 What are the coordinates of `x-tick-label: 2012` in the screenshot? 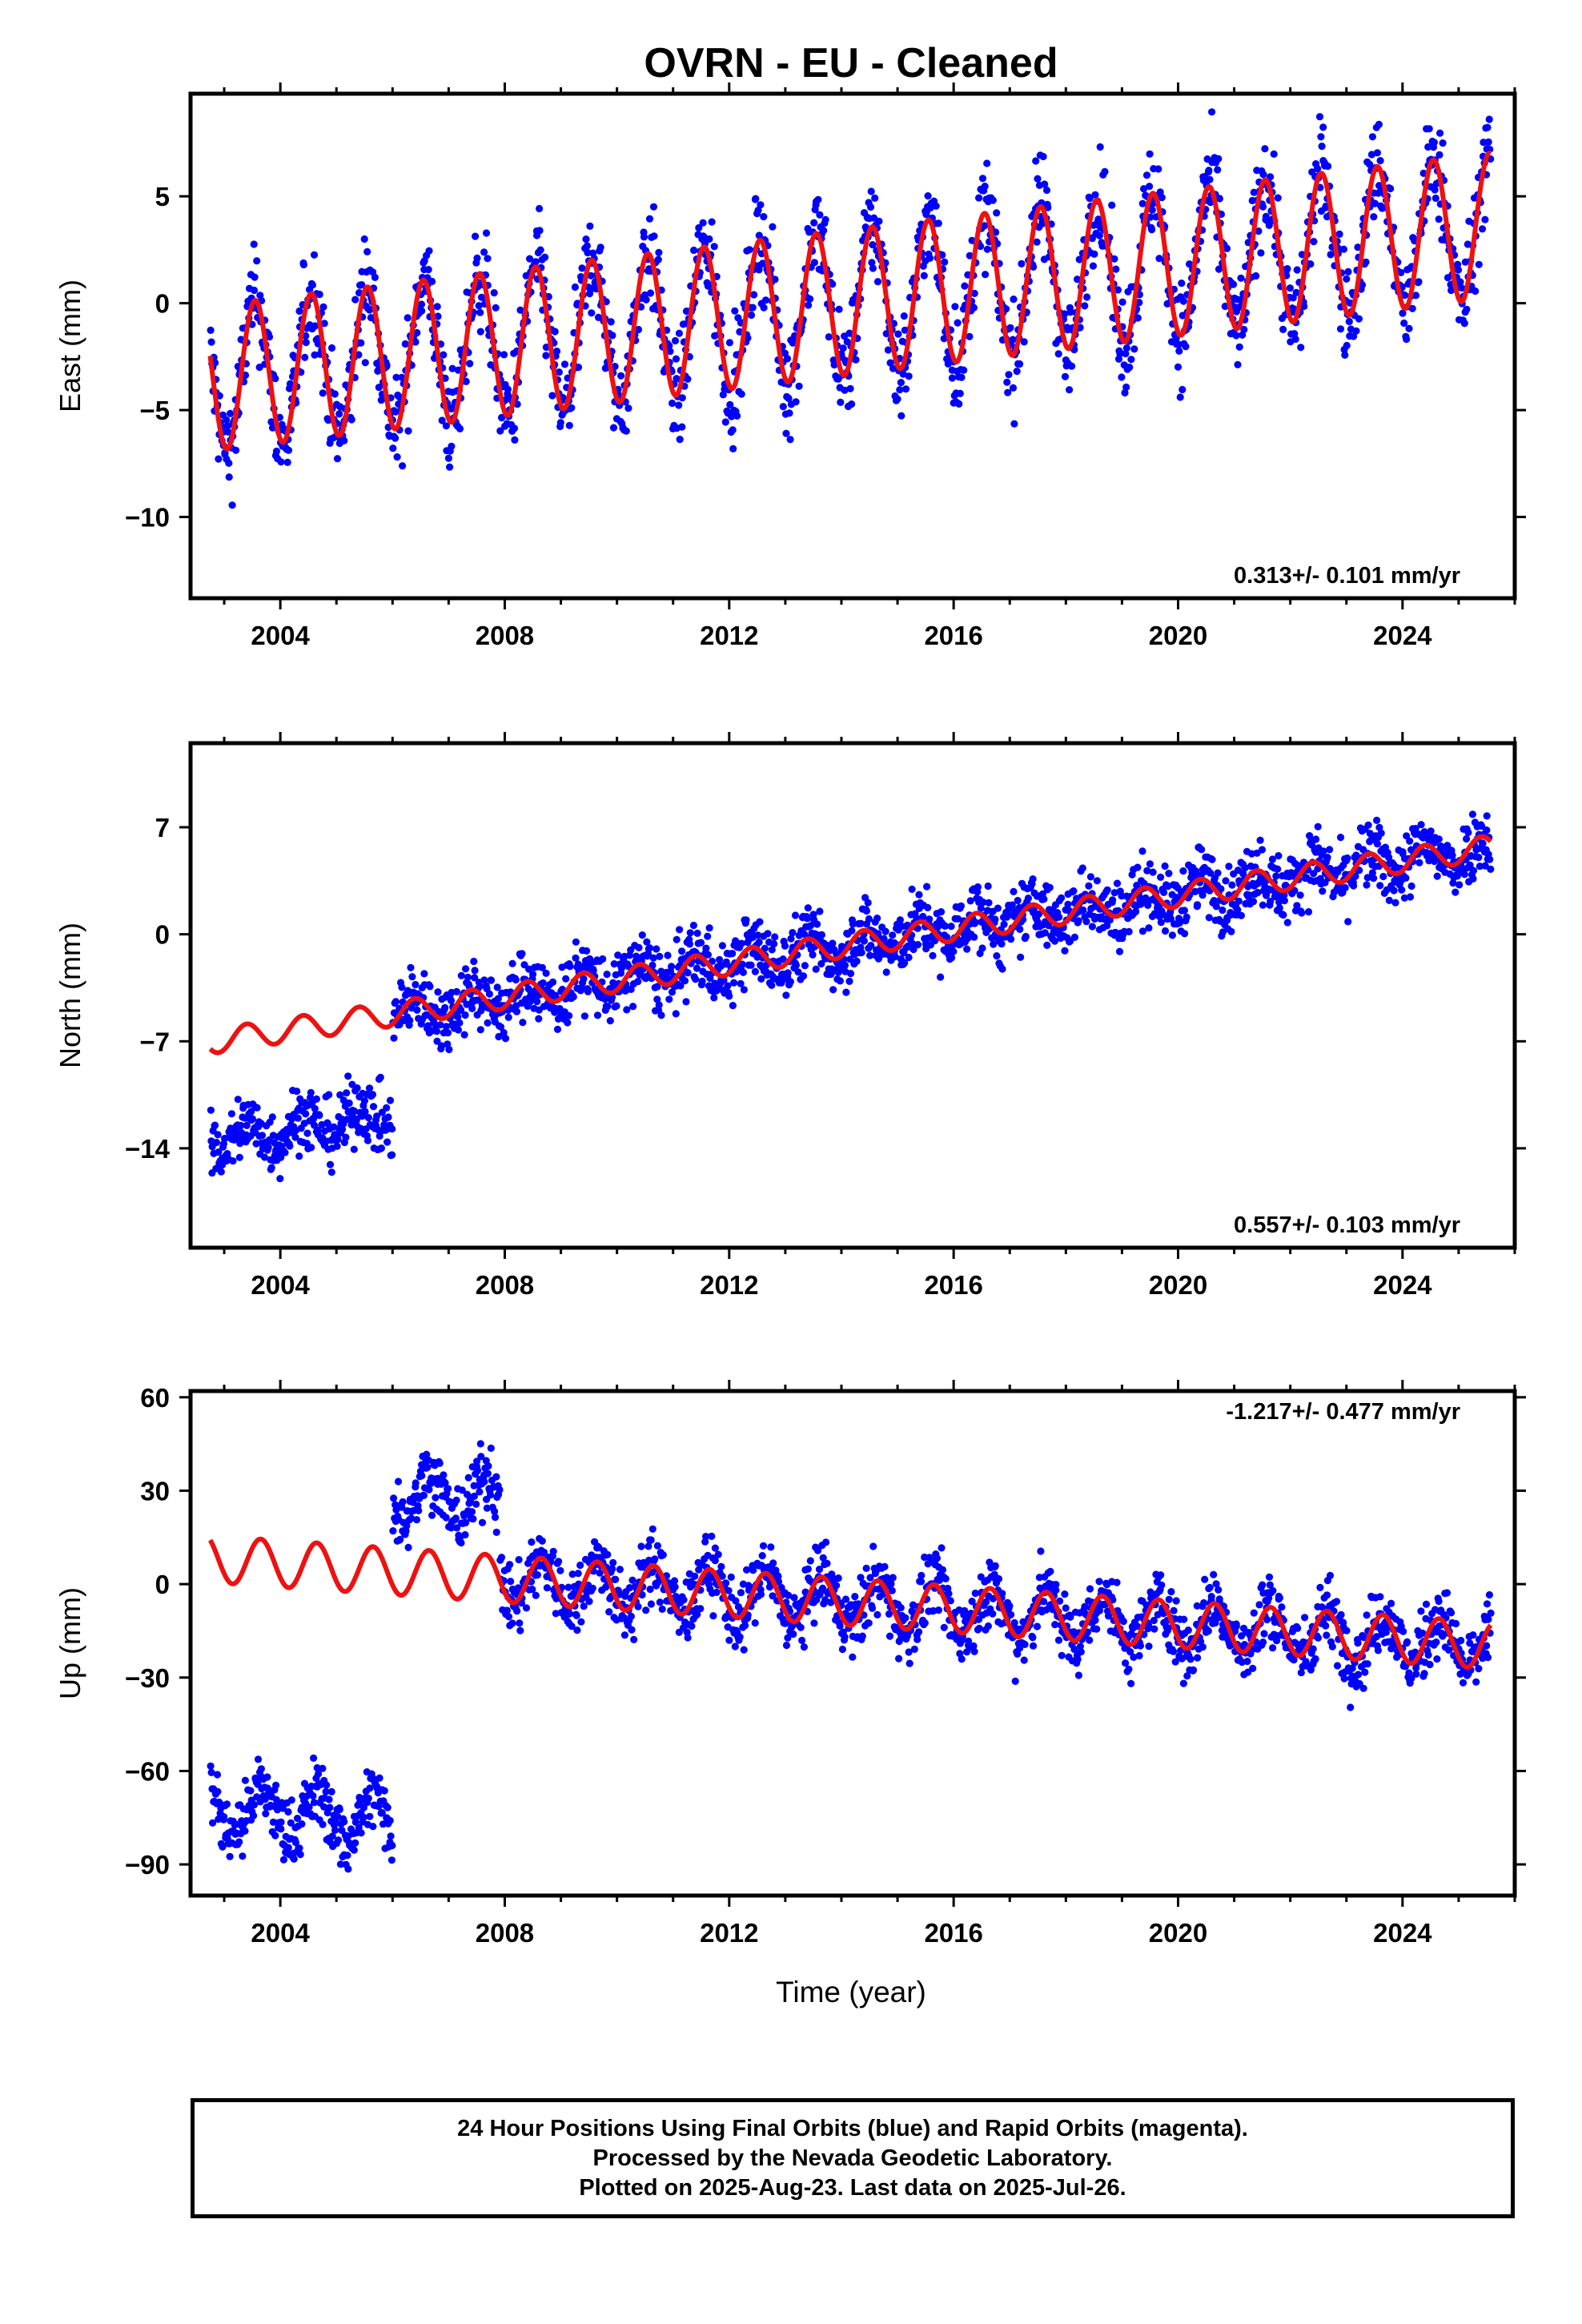 It's located at (729, 1285).